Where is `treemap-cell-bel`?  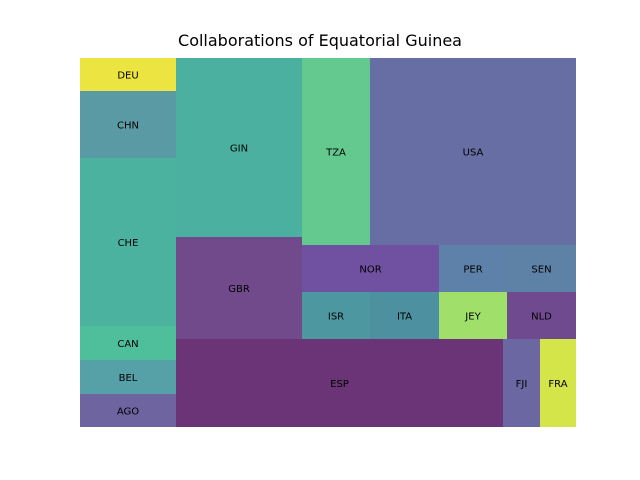
treemap-cell-bel is located at coordinates (128, 377).